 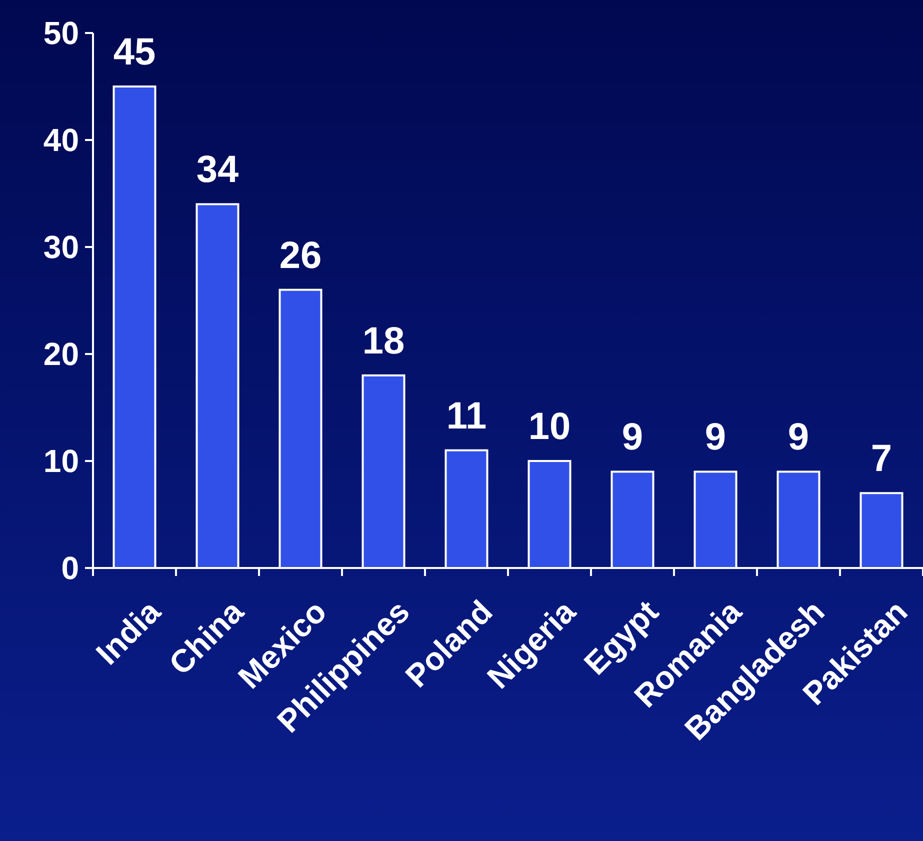 What do you see at coordinates (134, 53) in the screenshot?
I see `data-label: 45` at bounding box center [134, 53].